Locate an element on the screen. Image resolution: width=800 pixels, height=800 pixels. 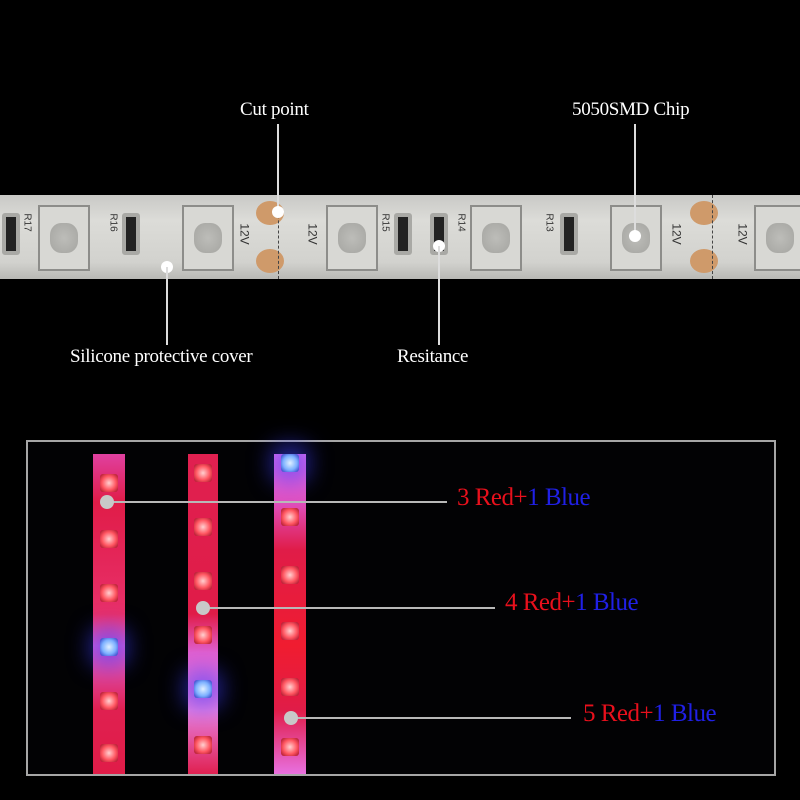
chip-label: 5050SMD Chip is located at coordinates (631, 109).